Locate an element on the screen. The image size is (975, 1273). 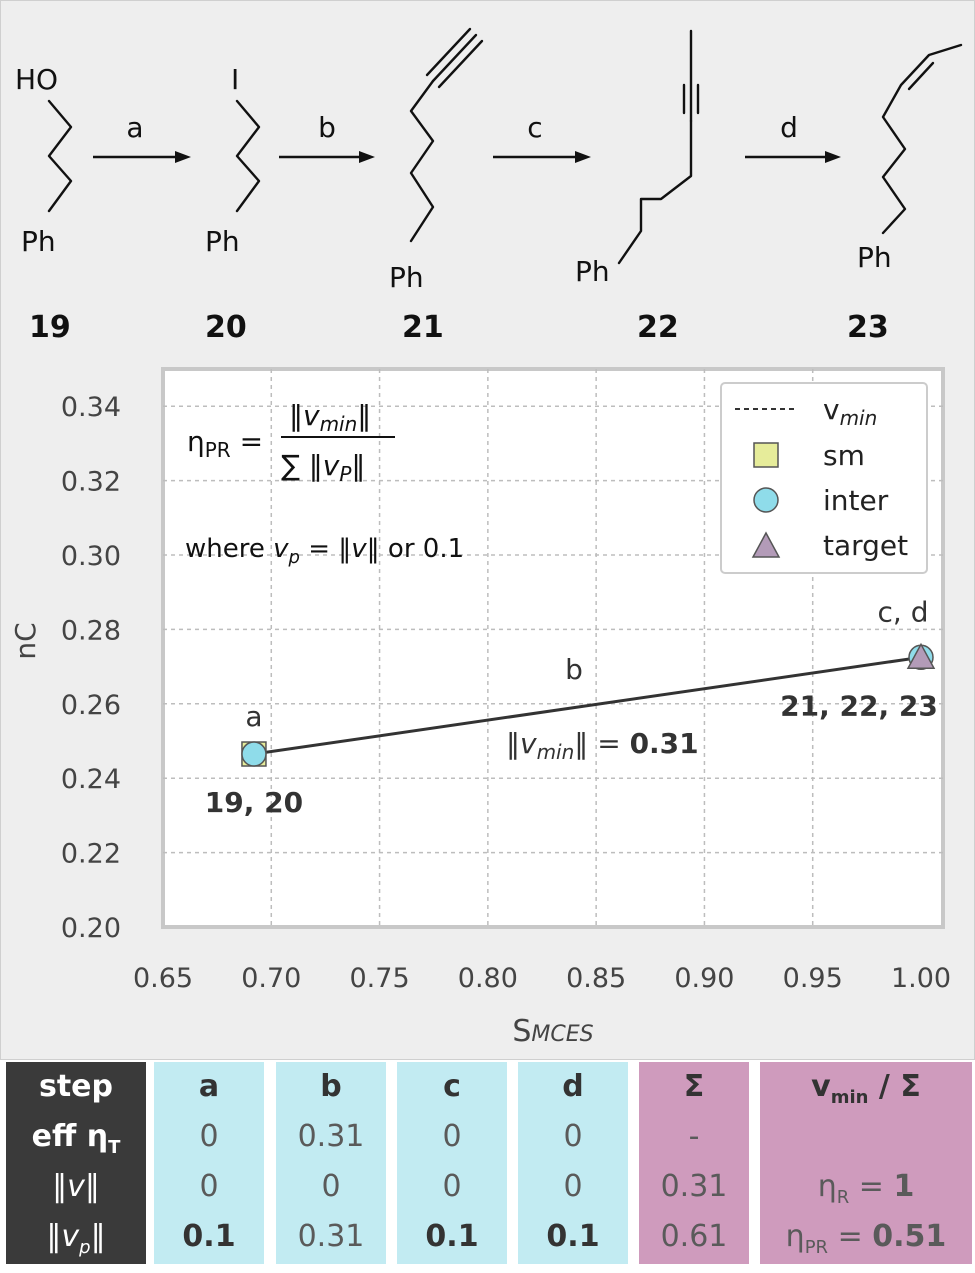
table-col-ratio: vmin / Σ ηR = 1 ηPR = 0.51 is located at coordinates (866, 1163).